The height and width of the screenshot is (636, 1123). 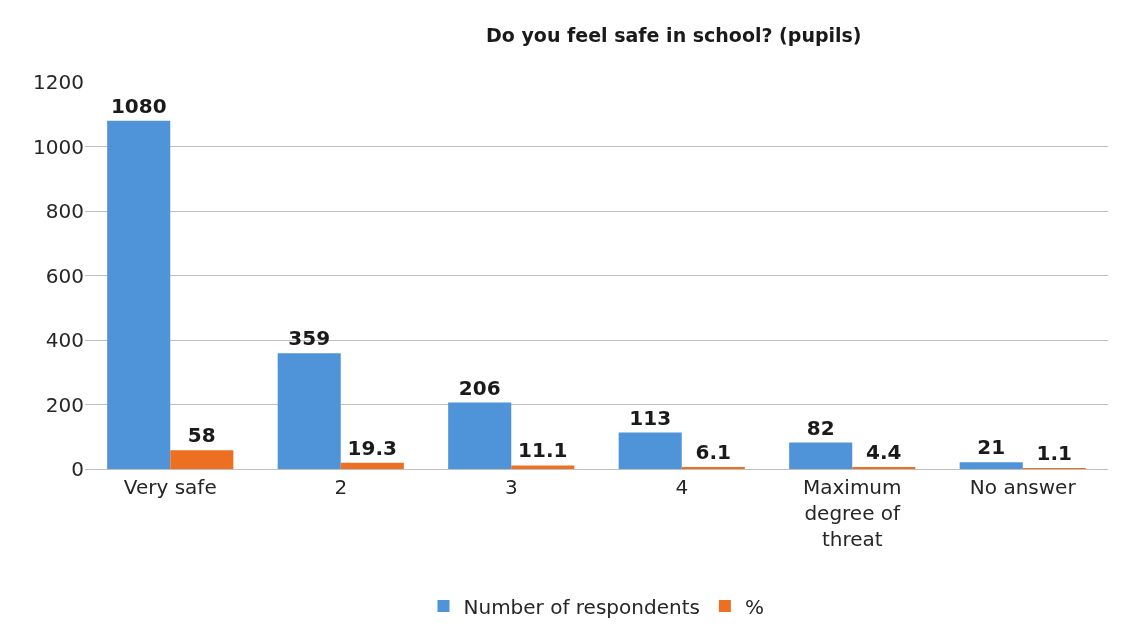 What do you see at coordinates (58, 82) in the screenshot?
I see `y-tick-label: 1200` at bounding box center [58, 82].